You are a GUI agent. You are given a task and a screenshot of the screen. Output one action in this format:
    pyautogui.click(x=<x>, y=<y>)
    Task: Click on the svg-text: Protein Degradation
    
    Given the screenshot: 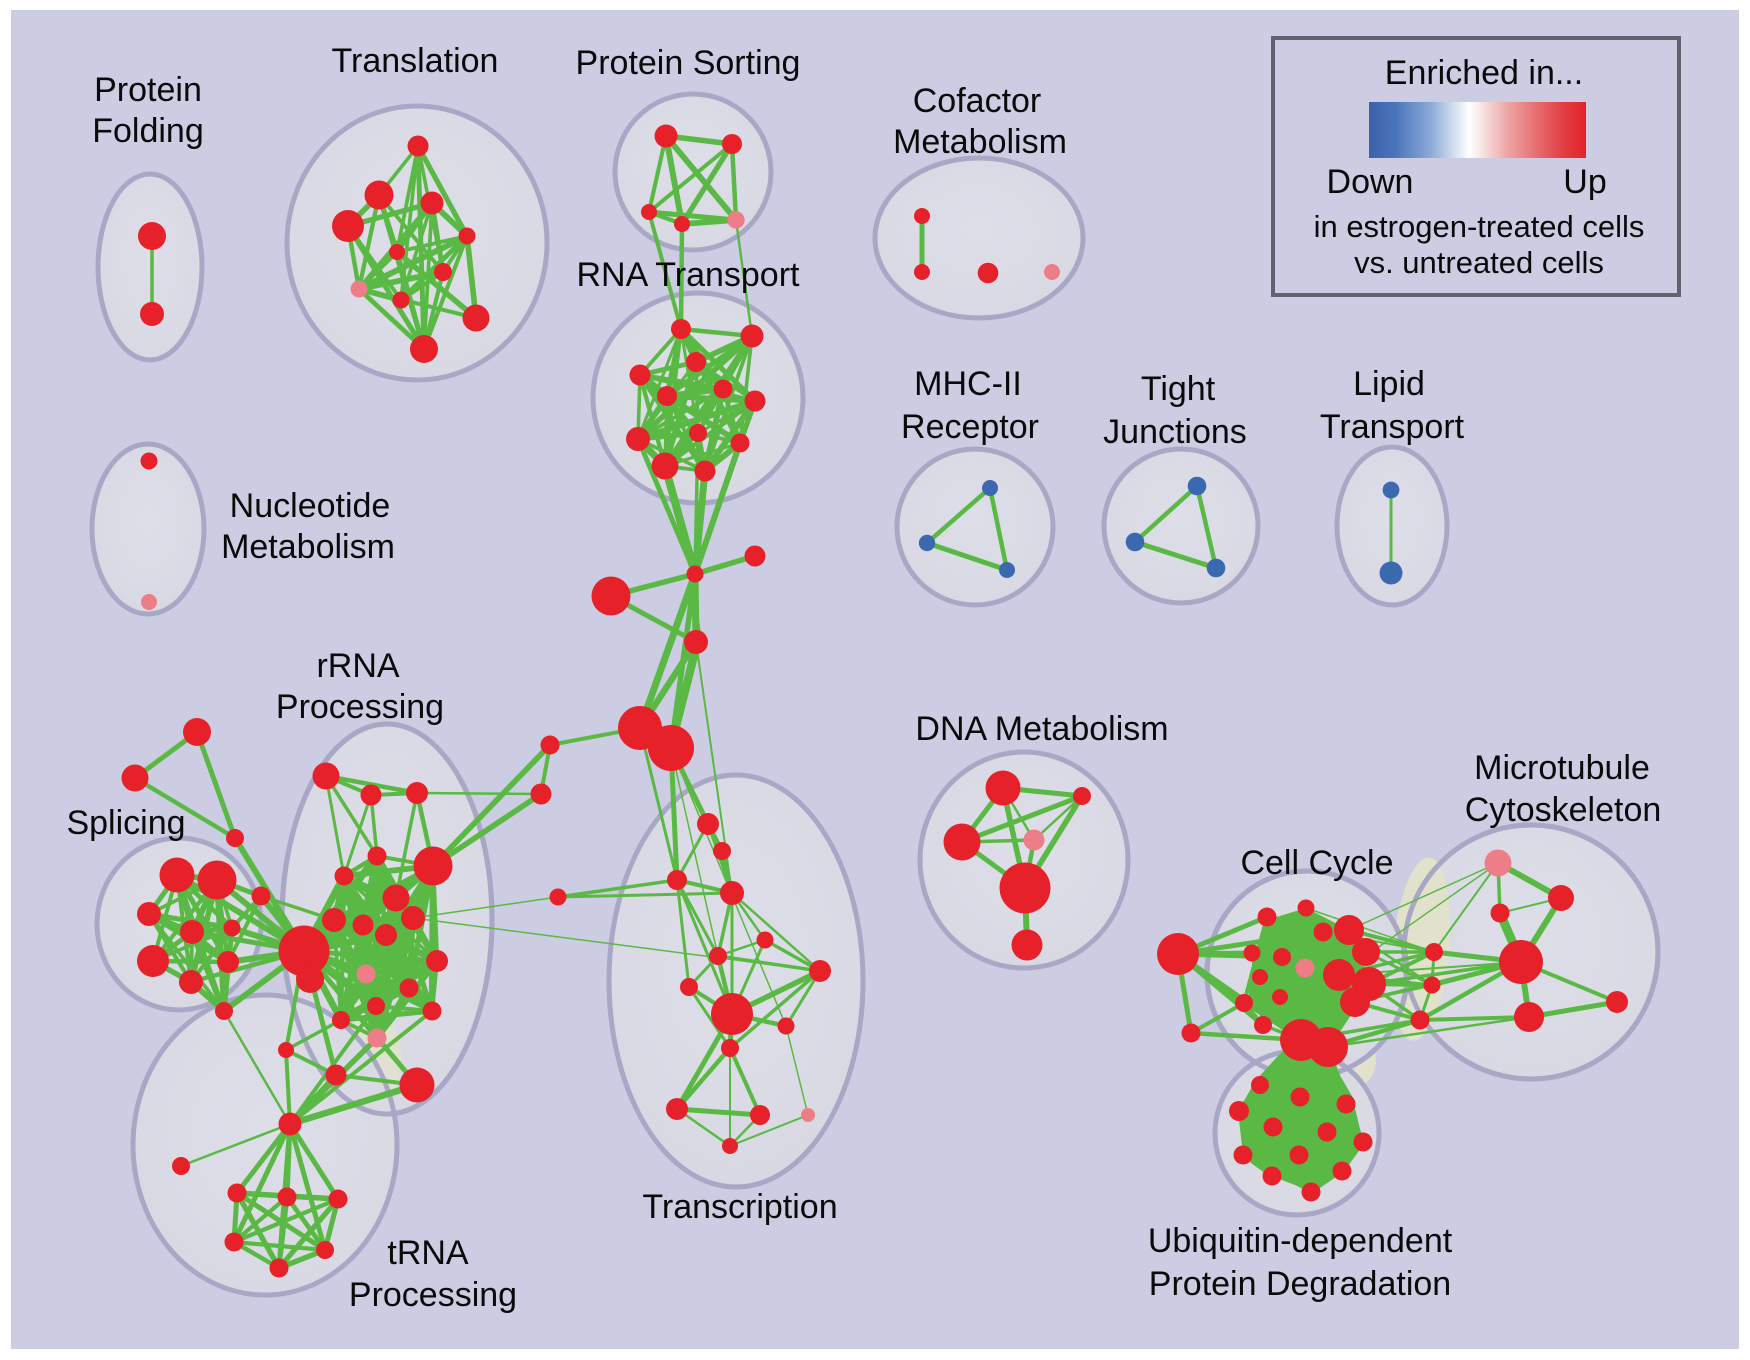 What is the action you would take?
    pyautogui.click(x=1300, y=1284)
    